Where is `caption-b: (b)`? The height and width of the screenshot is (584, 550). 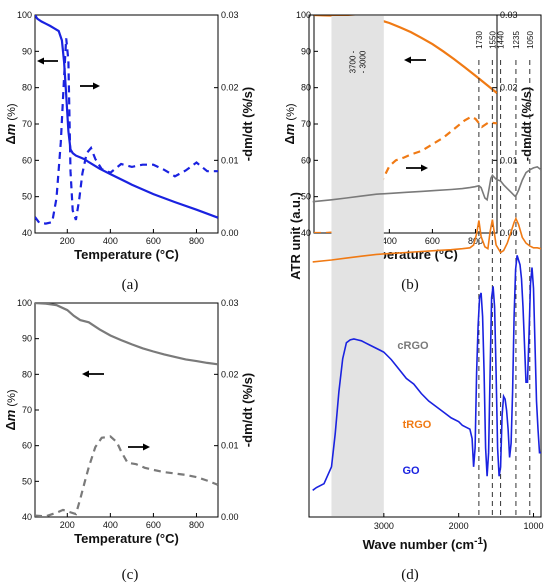
caption-b: (b) is located at coordinates (410, 285).